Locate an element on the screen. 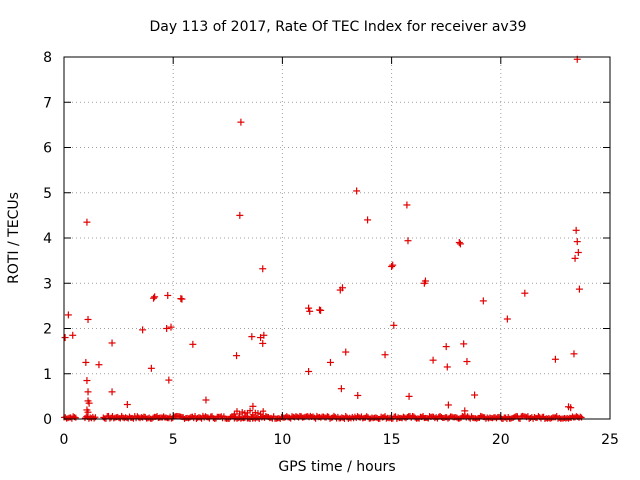  x-tick-label: 5 is located at coordinates (173, 440).